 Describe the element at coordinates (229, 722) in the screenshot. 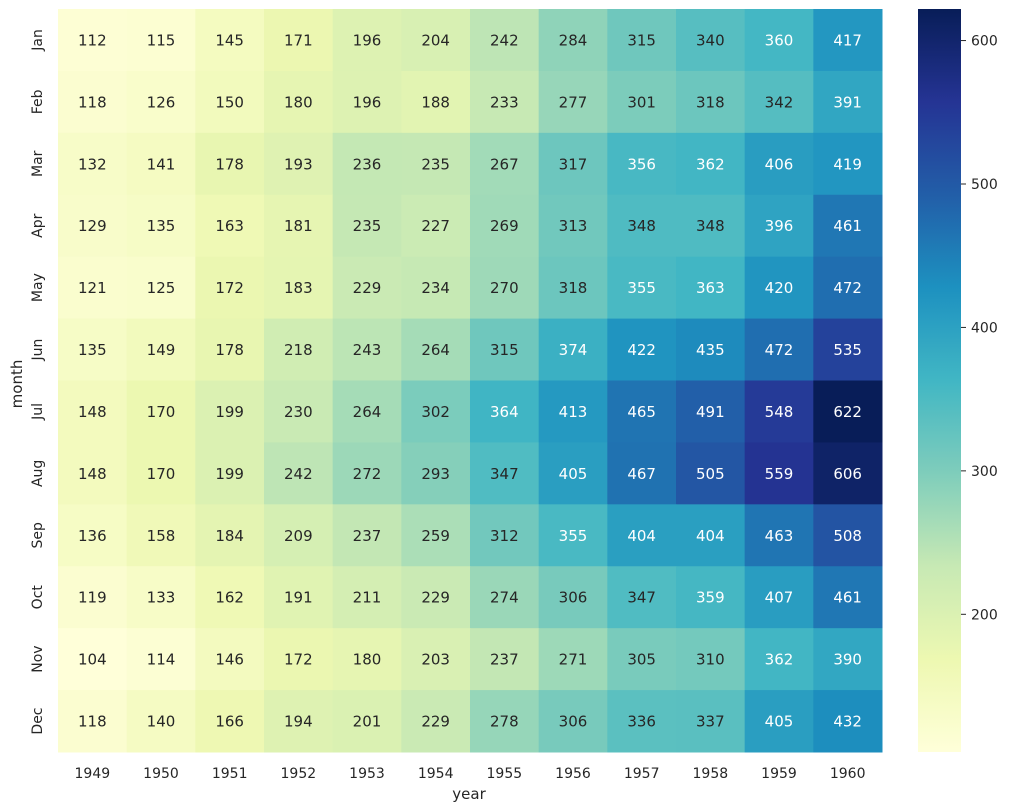

I see `cell-value: 166` at that location.